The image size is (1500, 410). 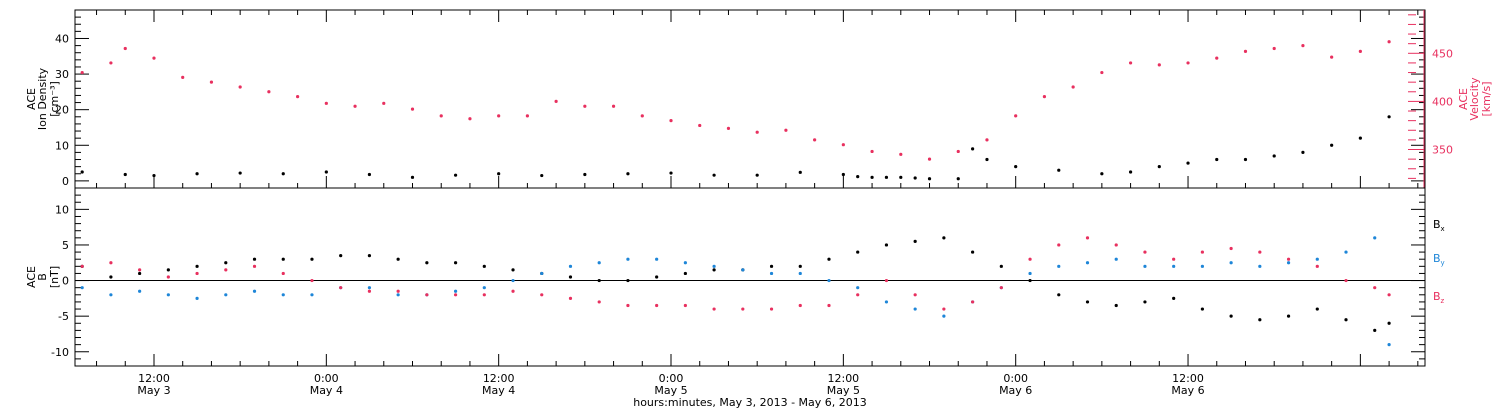 What do you see at coordinates (498, 390) in the screenshot?
I see `date-tick-label: May 4` at bounding box center [498, 390].